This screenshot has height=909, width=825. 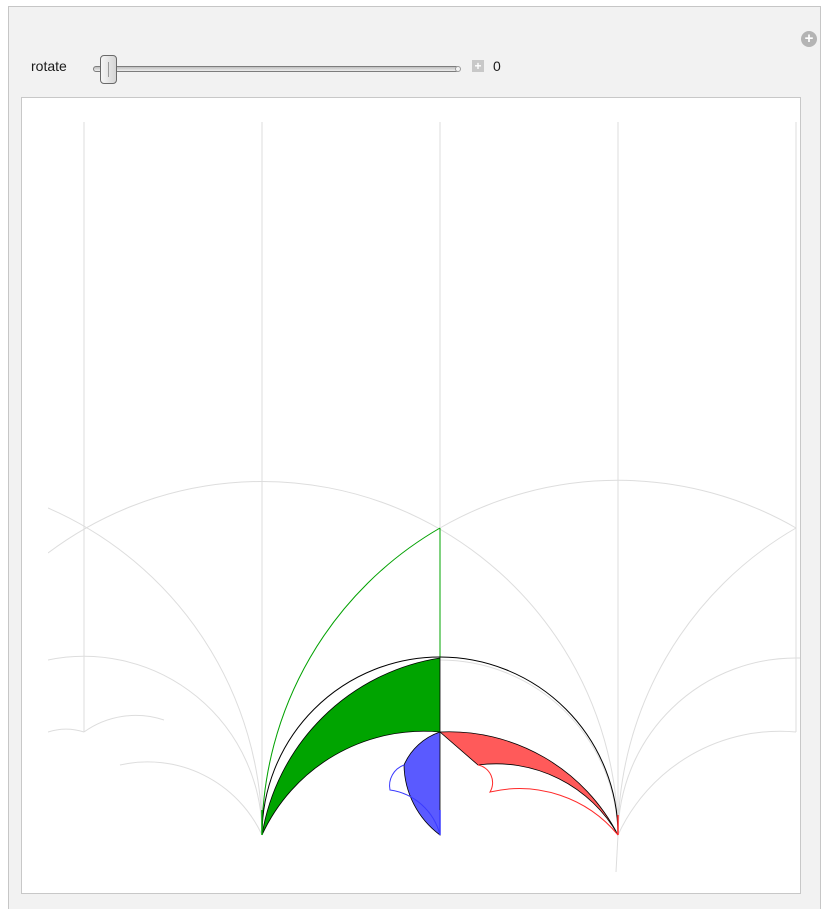 I want to click on red-region, so click(x=528, y=783).